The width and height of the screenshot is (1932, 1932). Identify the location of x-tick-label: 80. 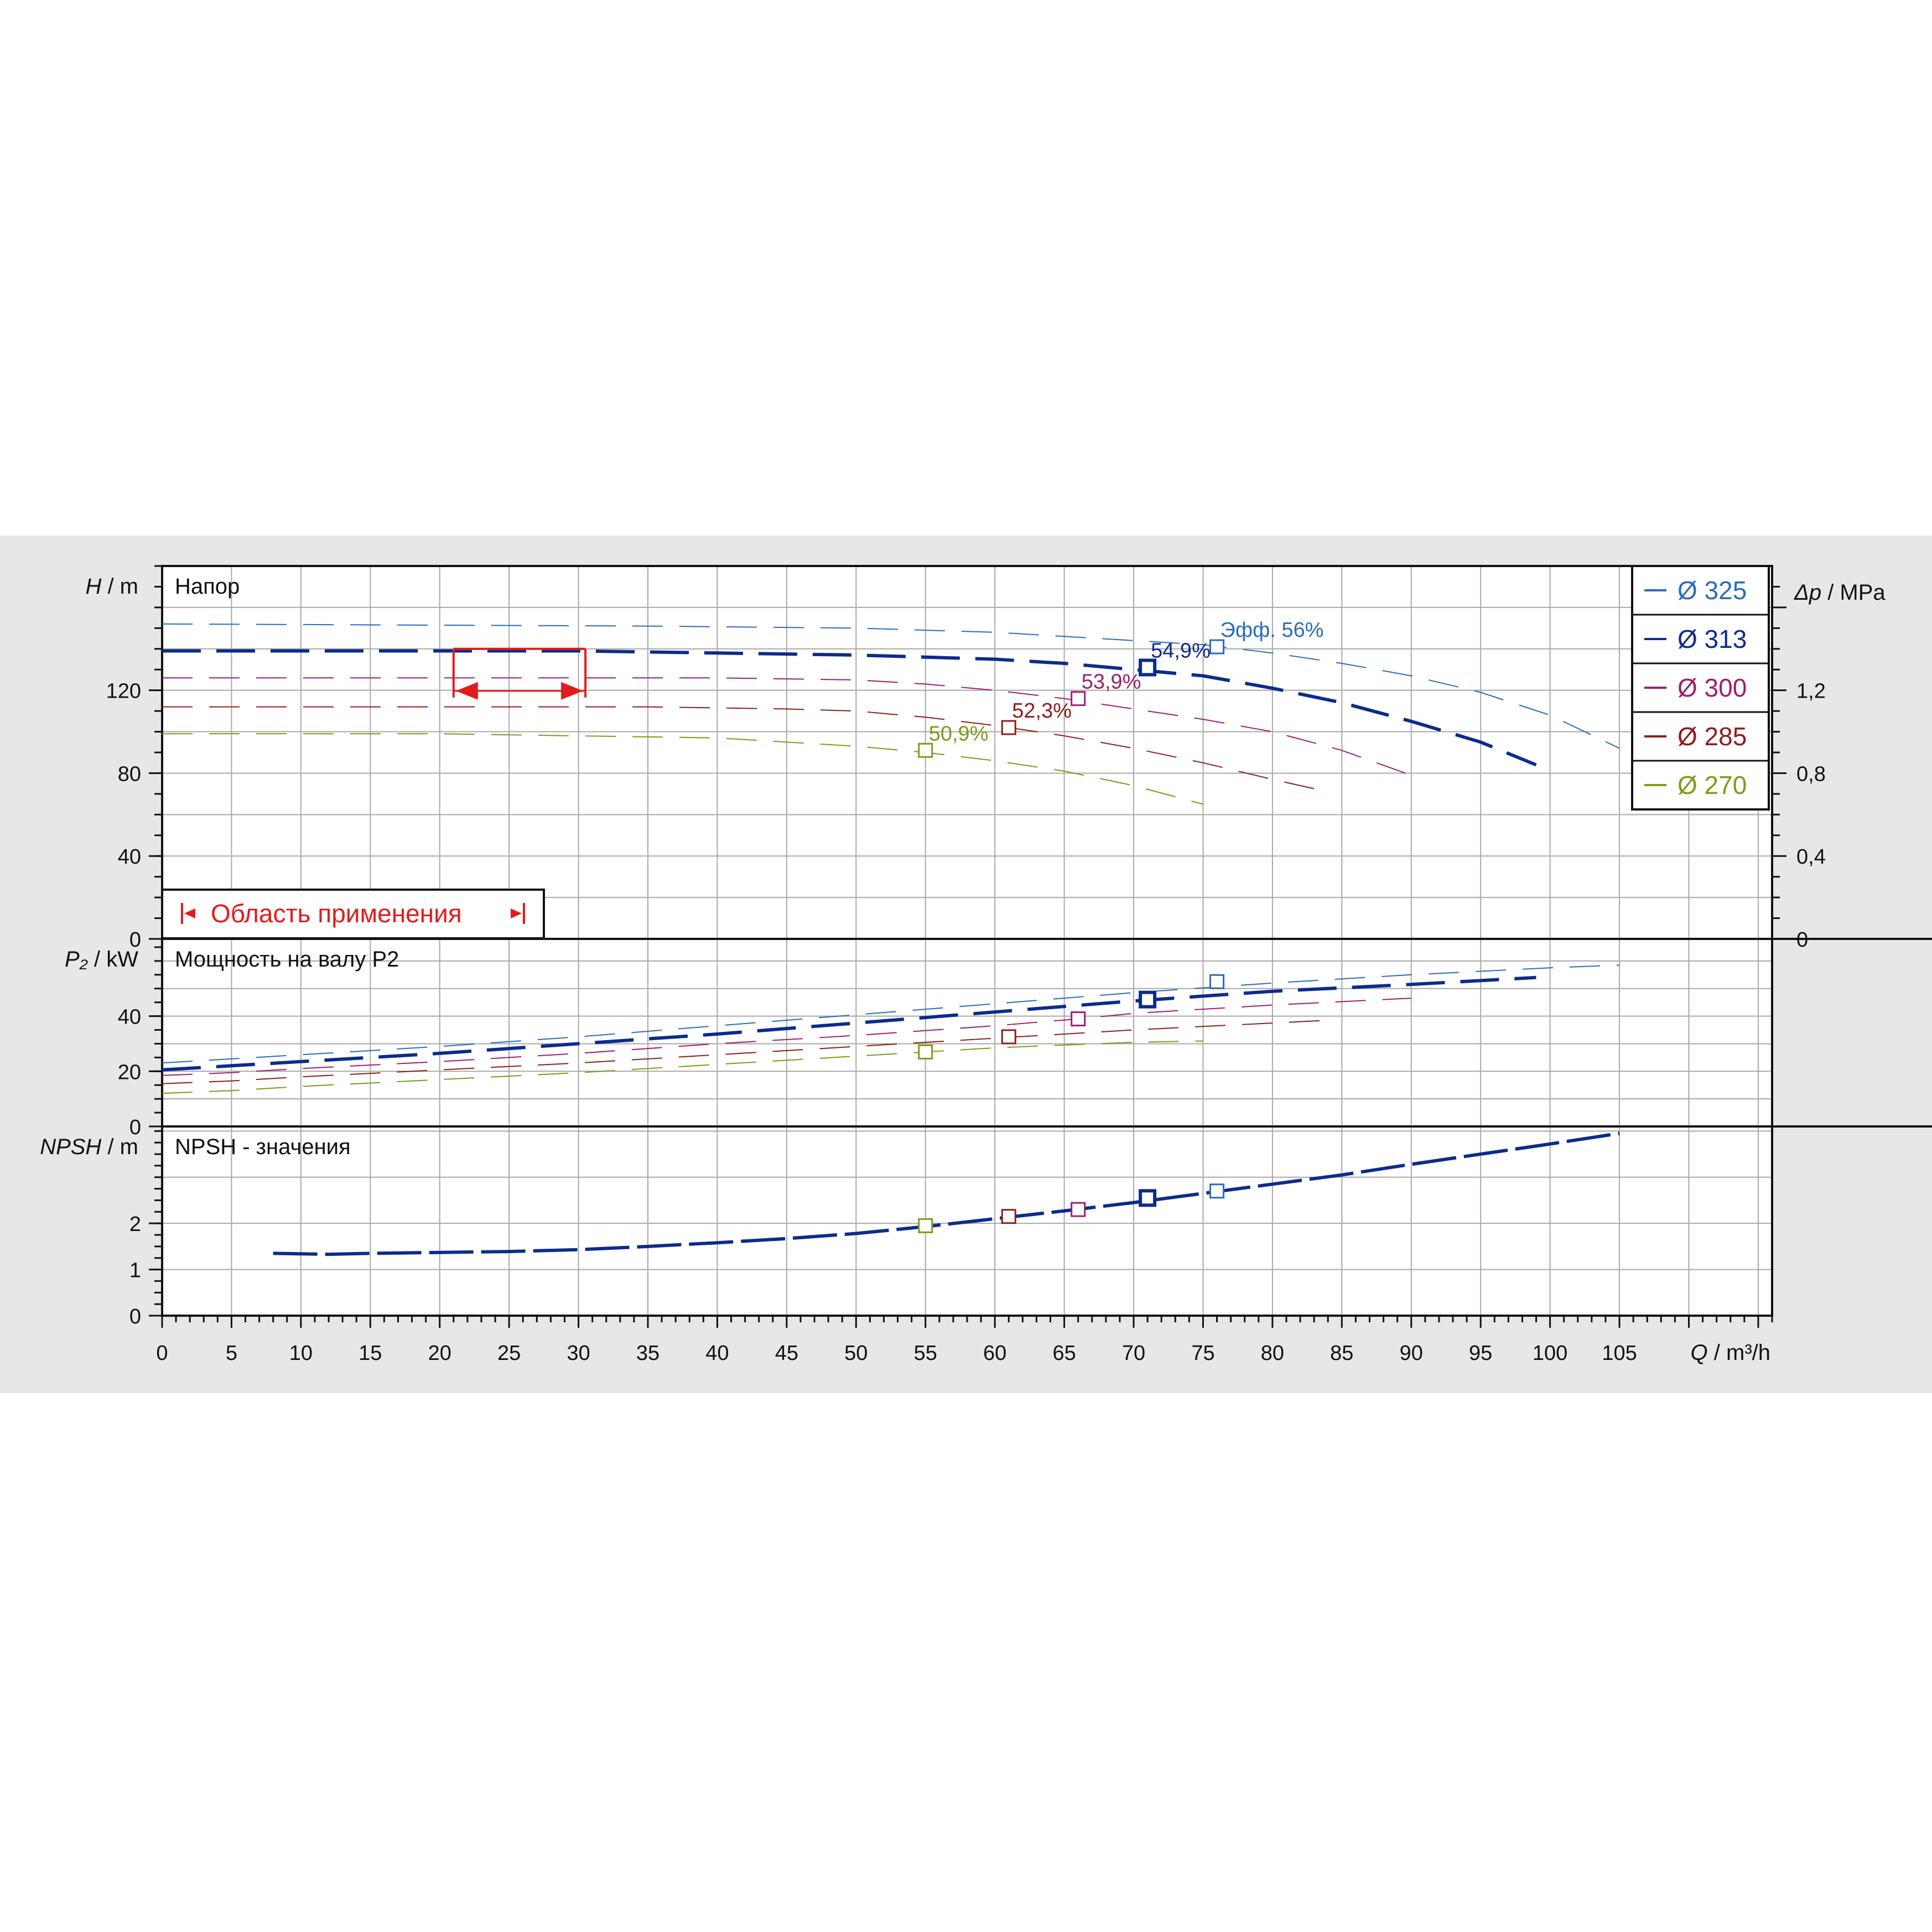
(1272, 1353).